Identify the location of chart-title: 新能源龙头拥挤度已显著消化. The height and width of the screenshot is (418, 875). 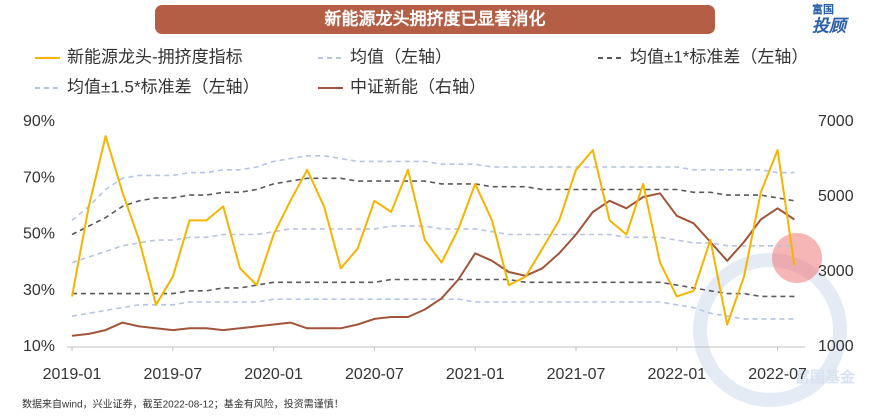
(435, 18).